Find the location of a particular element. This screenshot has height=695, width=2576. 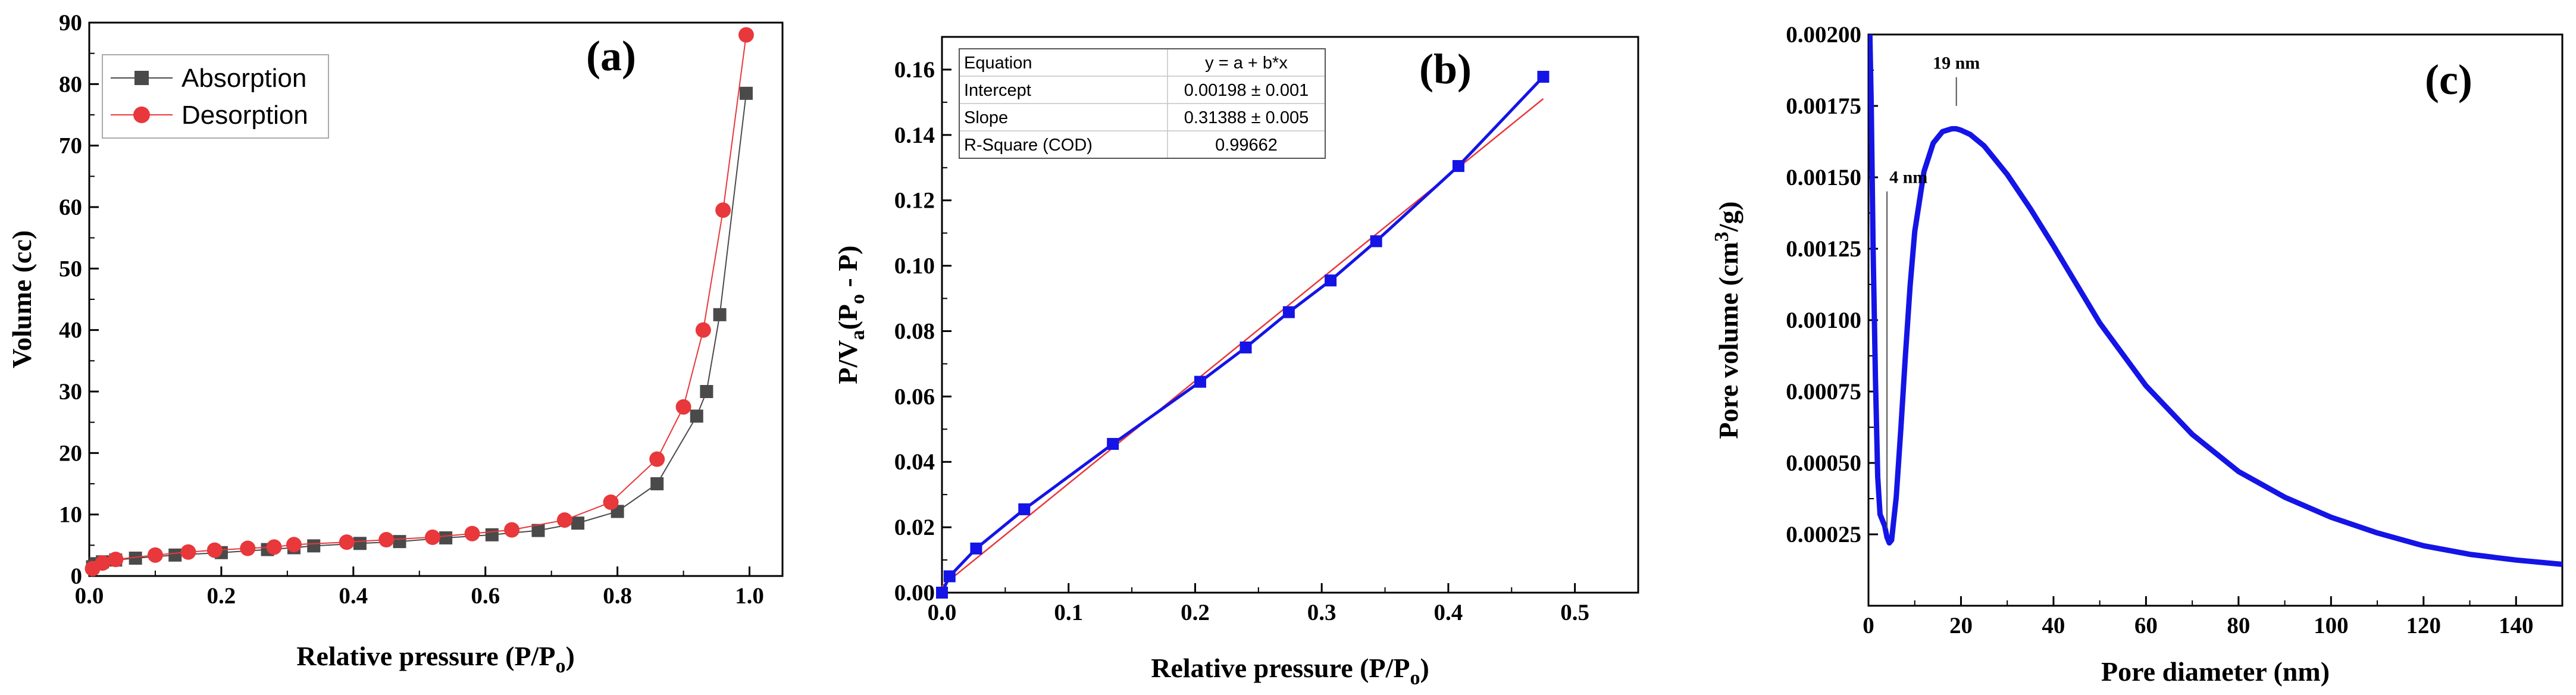

x-tick-label: 0.0 is located at coordinates (89, 596).